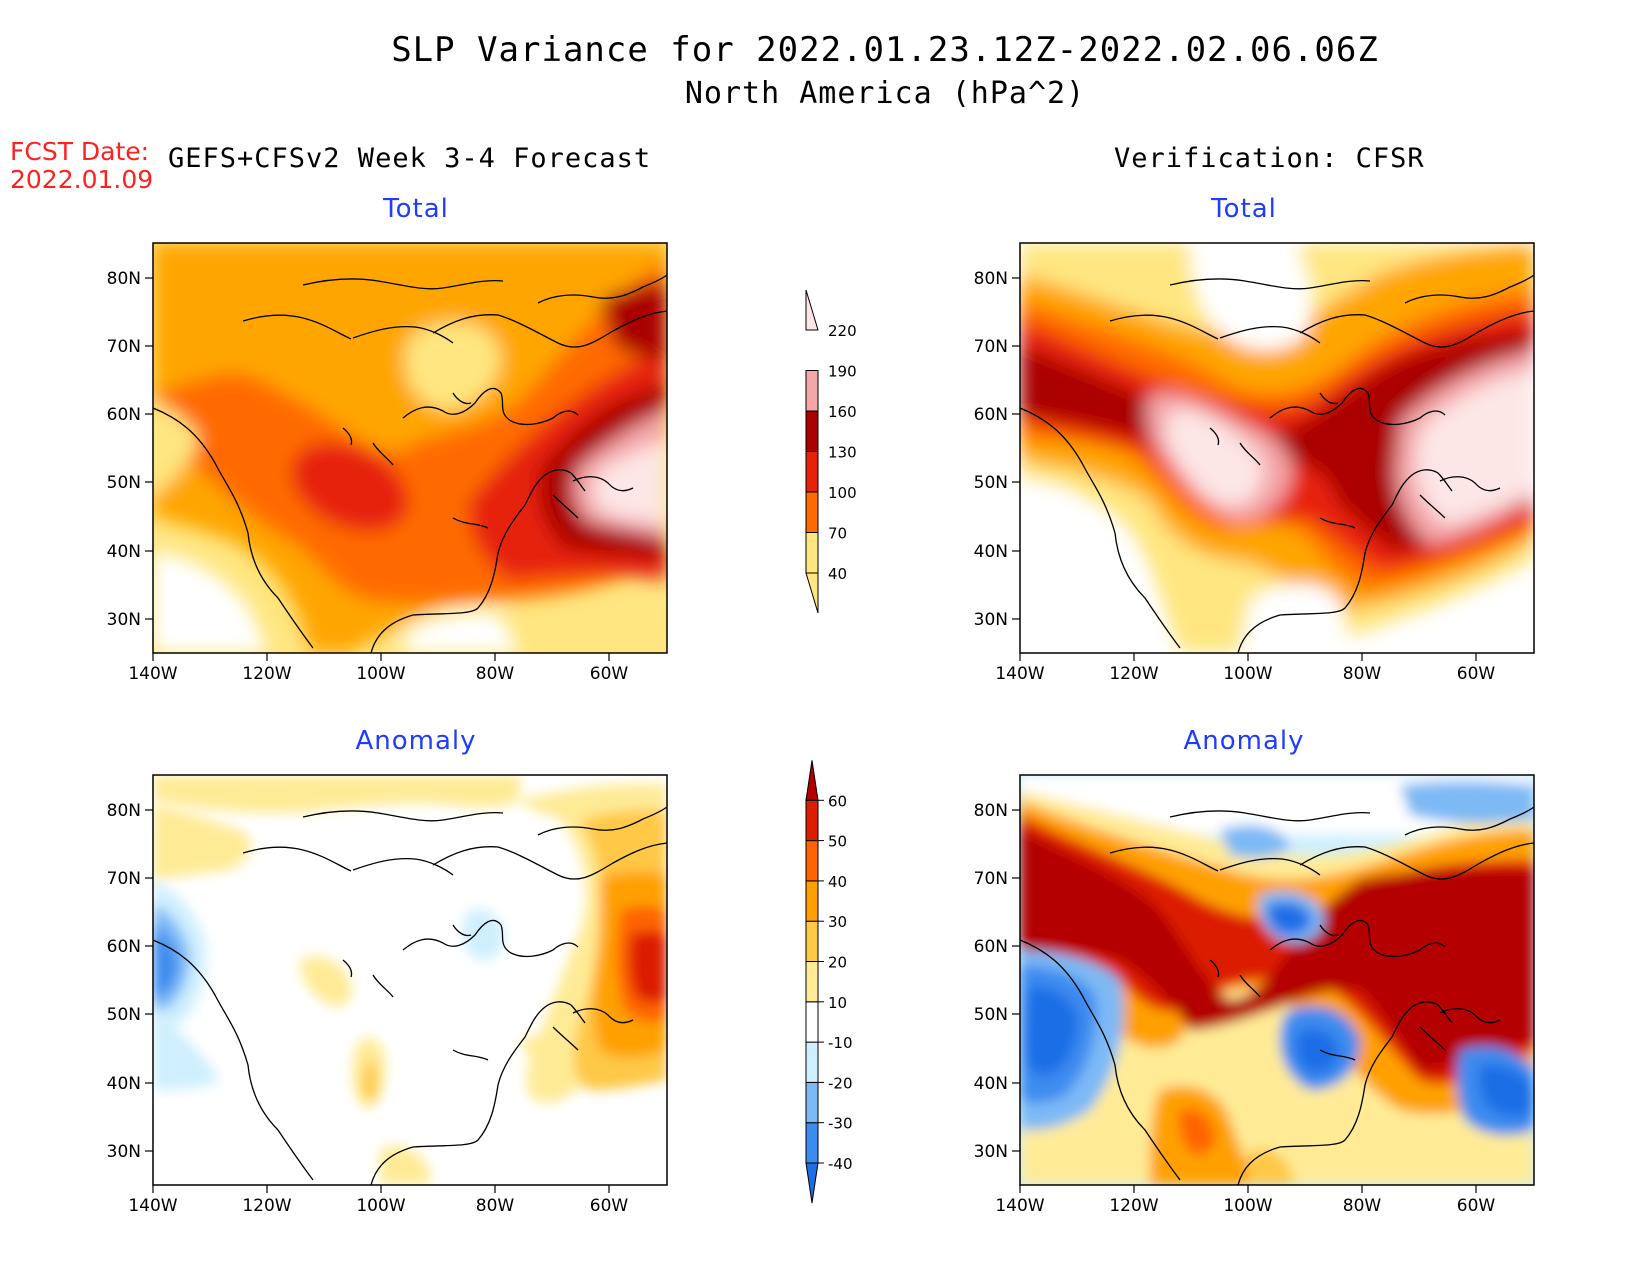  I want to click on colorbar-label: -30, so click(840, 1124).